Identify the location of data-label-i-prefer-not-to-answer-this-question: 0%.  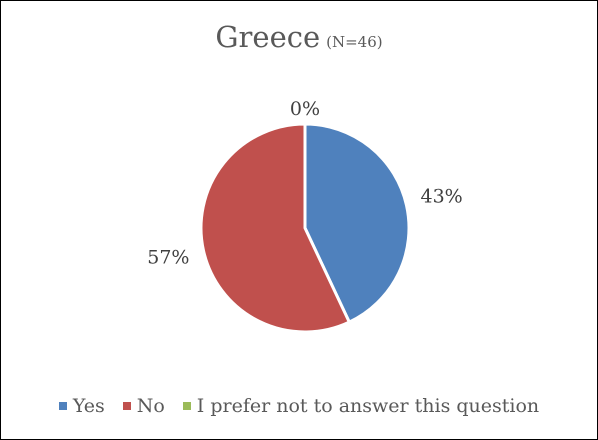
(305, 109).